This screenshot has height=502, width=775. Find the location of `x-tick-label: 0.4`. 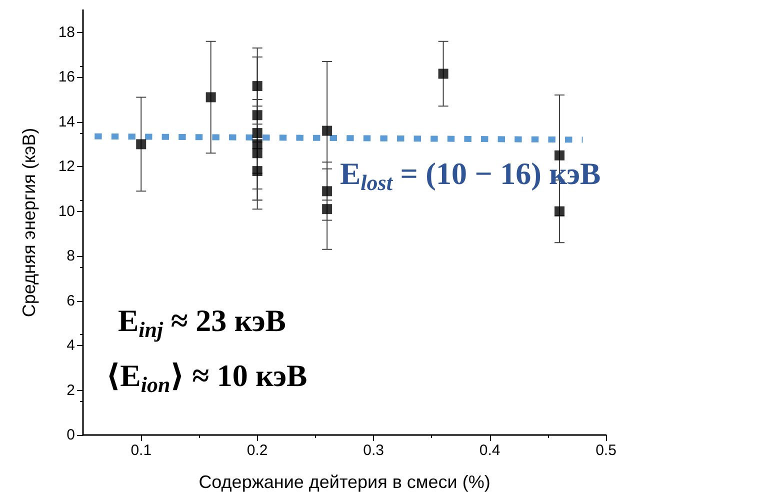

x-tick-label: 0.4 is located at coordinates (489, 450).